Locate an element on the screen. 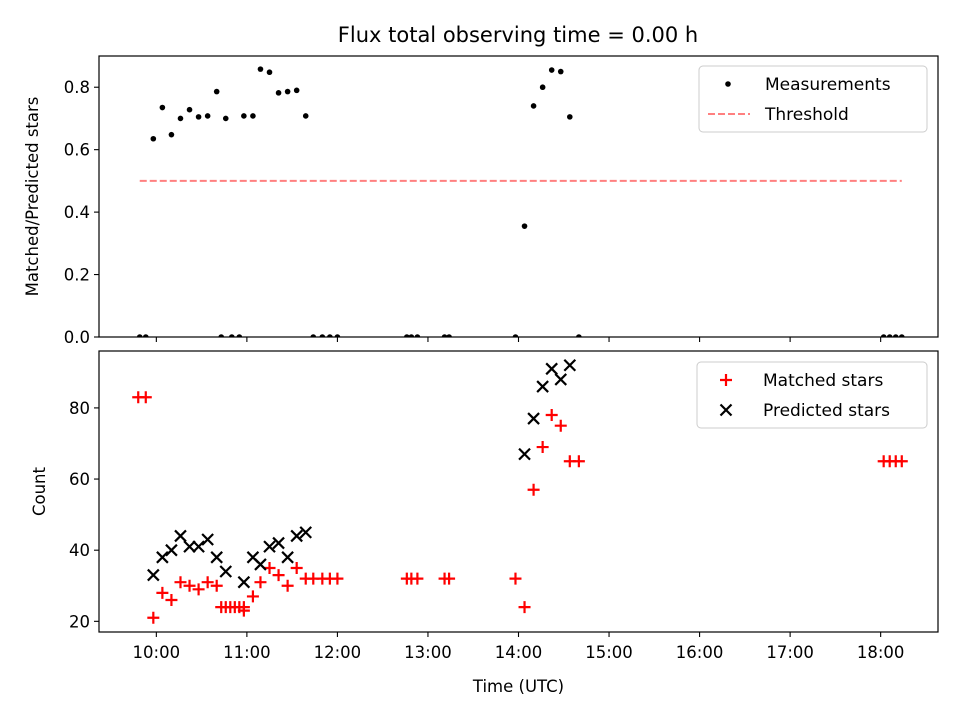  y-tick-label: 60 is located at coordinates (79, 479).